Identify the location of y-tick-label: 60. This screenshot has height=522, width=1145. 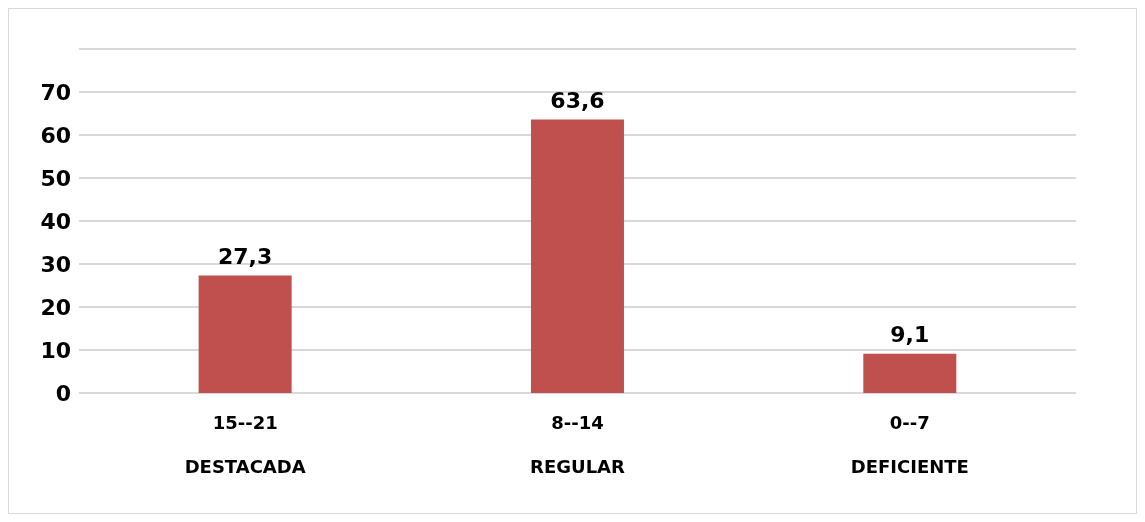
(55, 135).